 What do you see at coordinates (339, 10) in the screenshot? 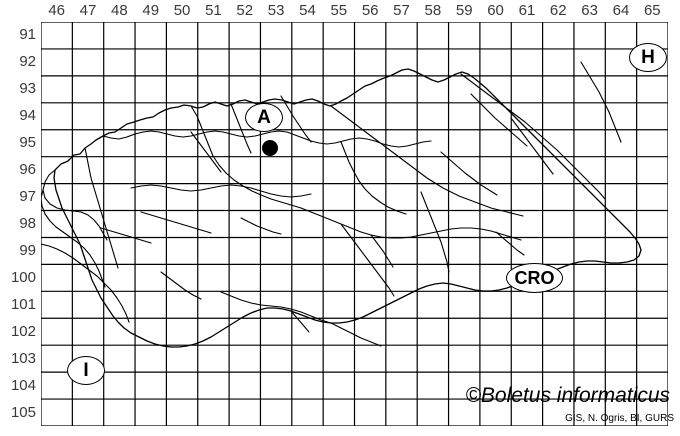
I see `grid-column-label: 55` at bounding box center [339, 10].